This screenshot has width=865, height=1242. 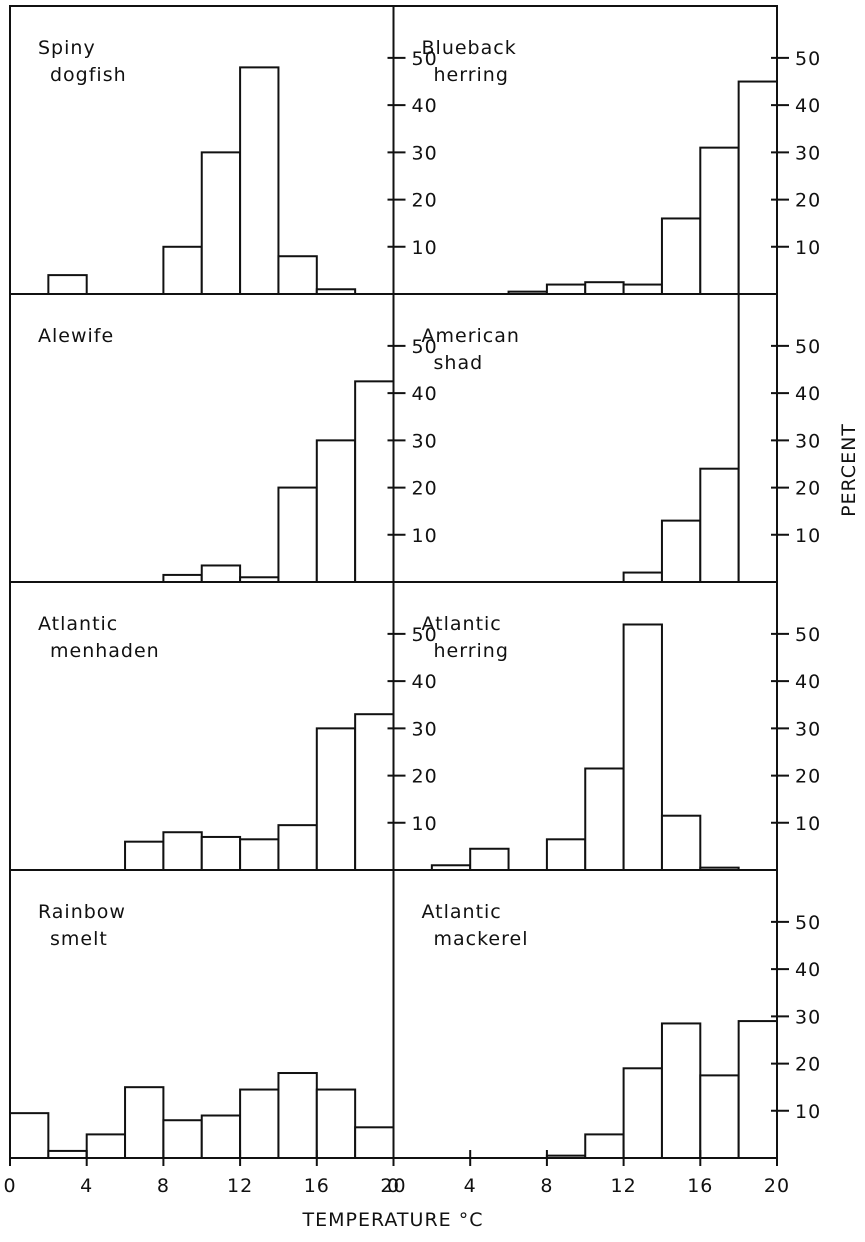 What do you see at coordinates (481, 939) in the screenshot?
I see `panel-title: mackerel` at bounding box center [481, 939].